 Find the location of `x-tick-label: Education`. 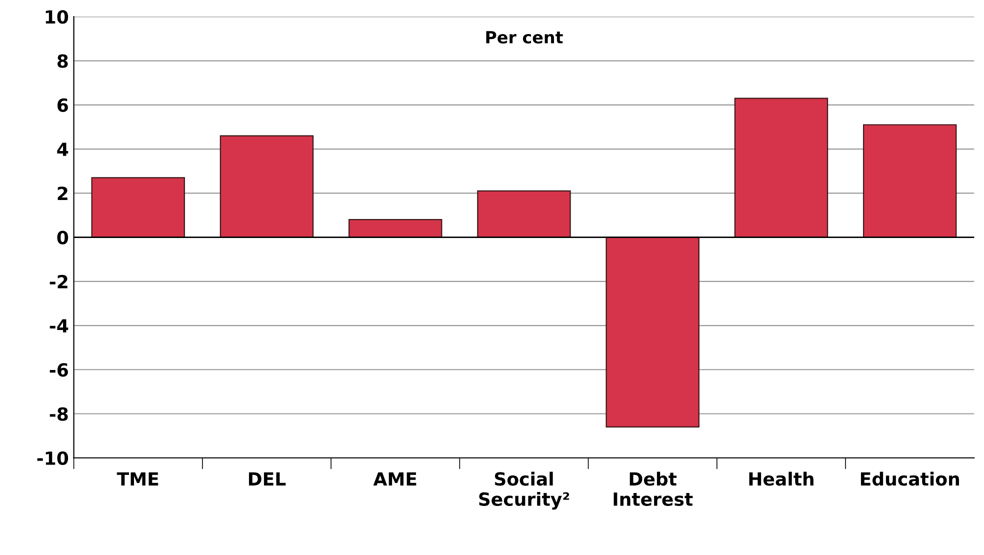

x-tick-label: Education is located at coordinates (909, 479).